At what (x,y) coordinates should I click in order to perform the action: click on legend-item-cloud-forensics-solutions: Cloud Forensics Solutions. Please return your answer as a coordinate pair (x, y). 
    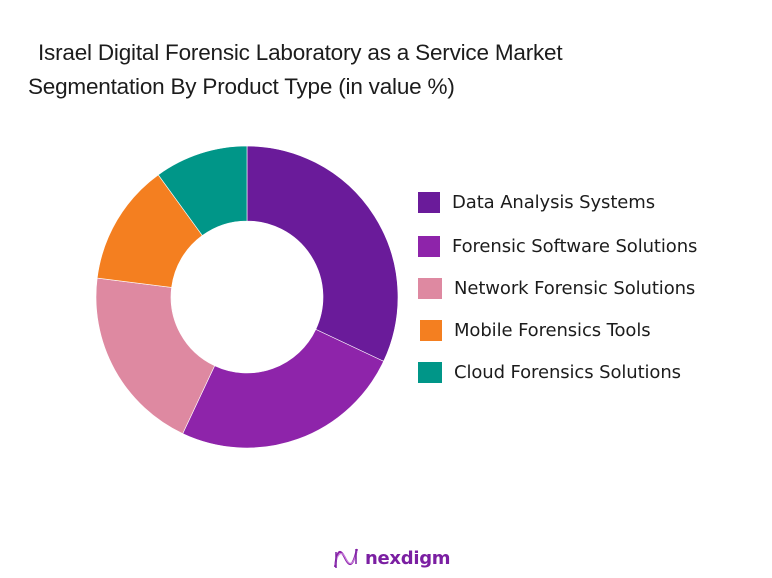
    Looking at the image, I should click on (549, 372).